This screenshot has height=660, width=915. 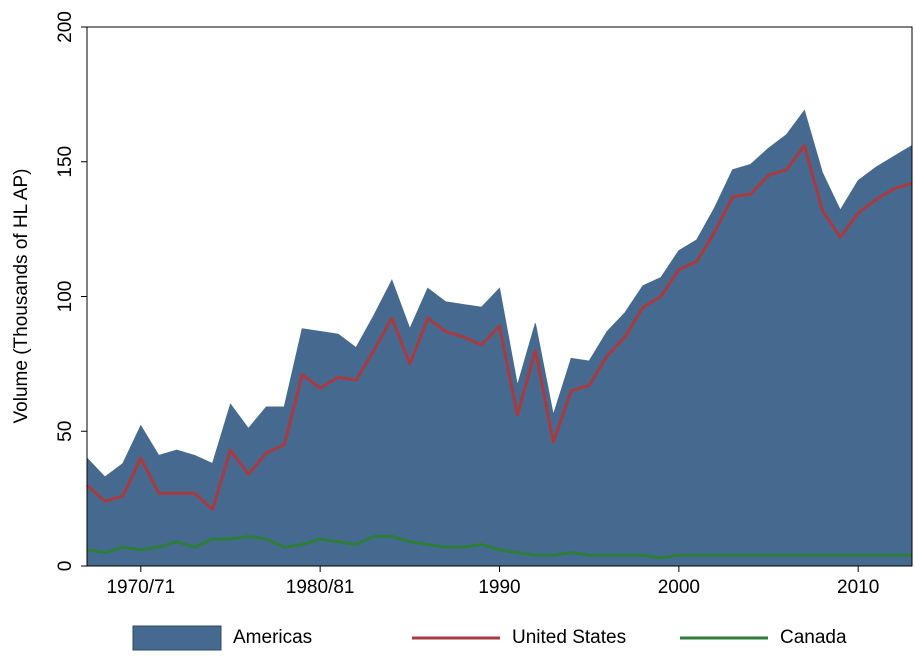 What do you see at coordinates (140, 587) in the screenshot?
I see `x-tick-label: 1970/71` at bounding box center [140, 587].